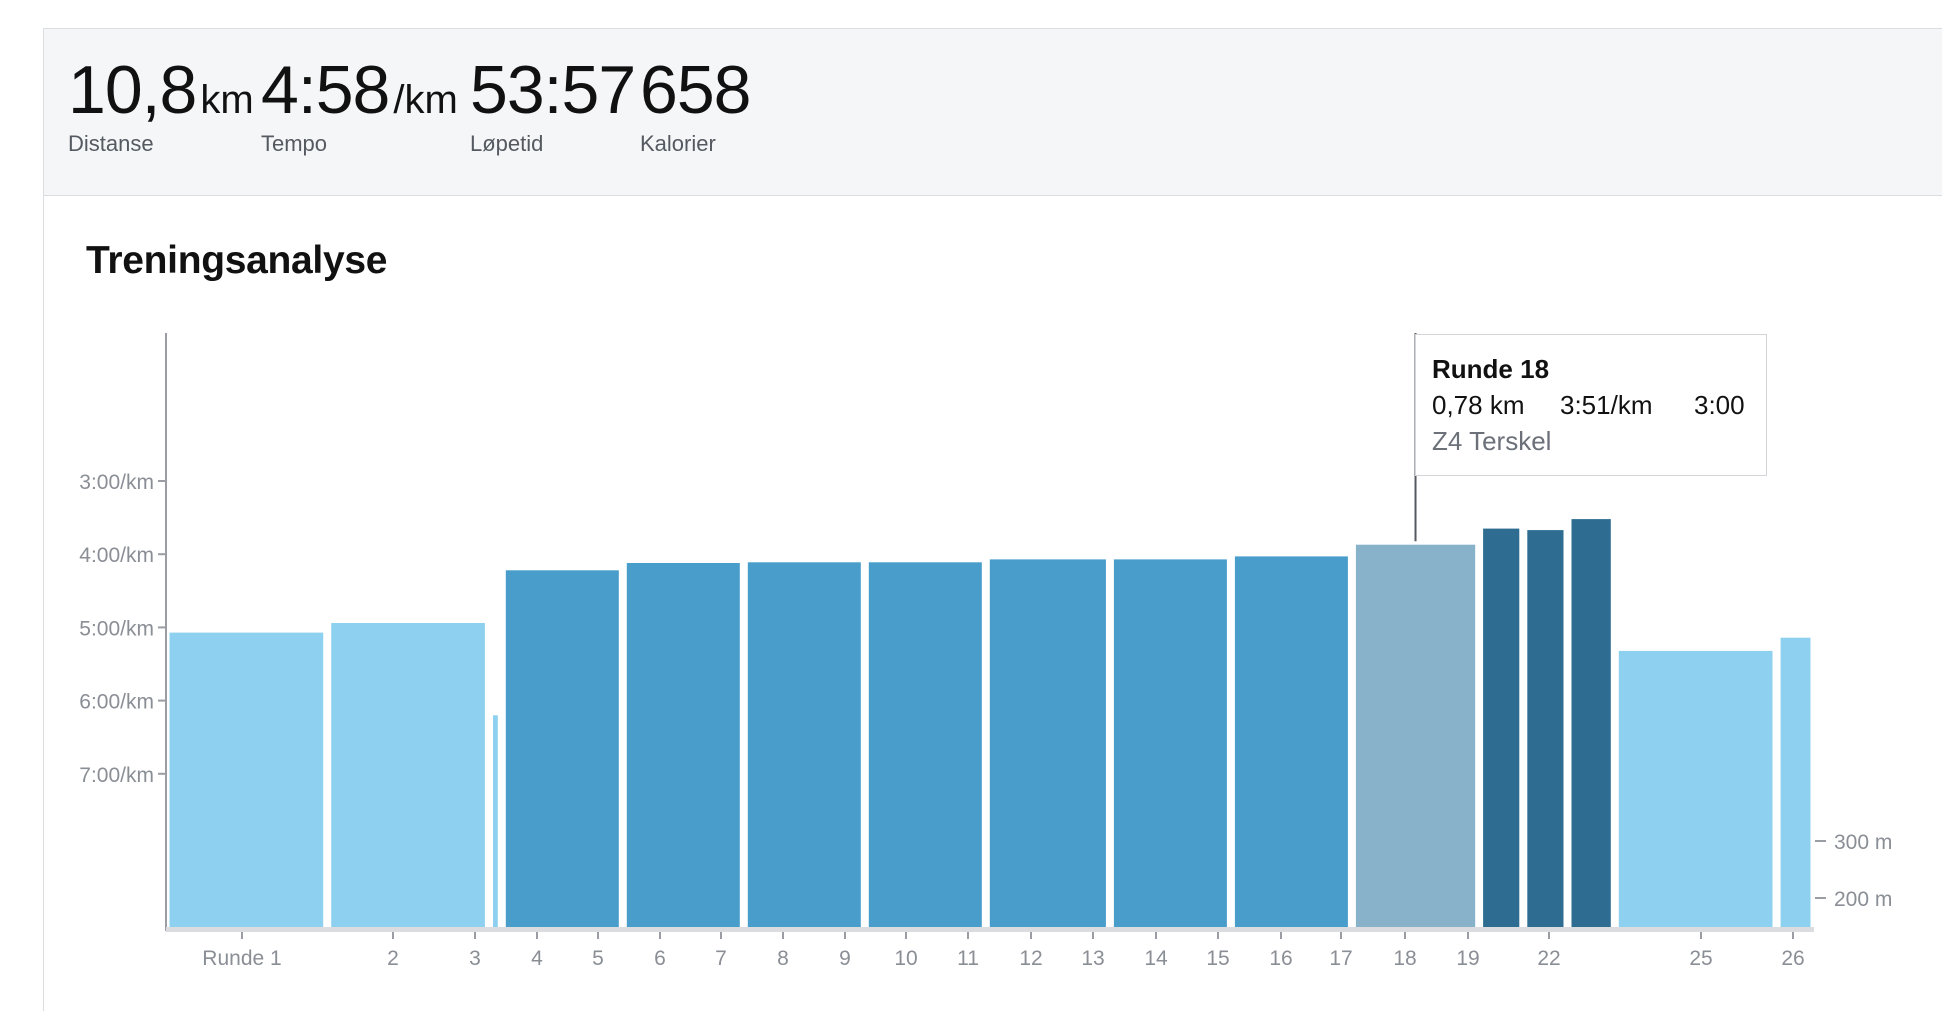 This screenshot has height=1011, width=1942. I want to click on x-tick-label: 13, so click(1092, 958).